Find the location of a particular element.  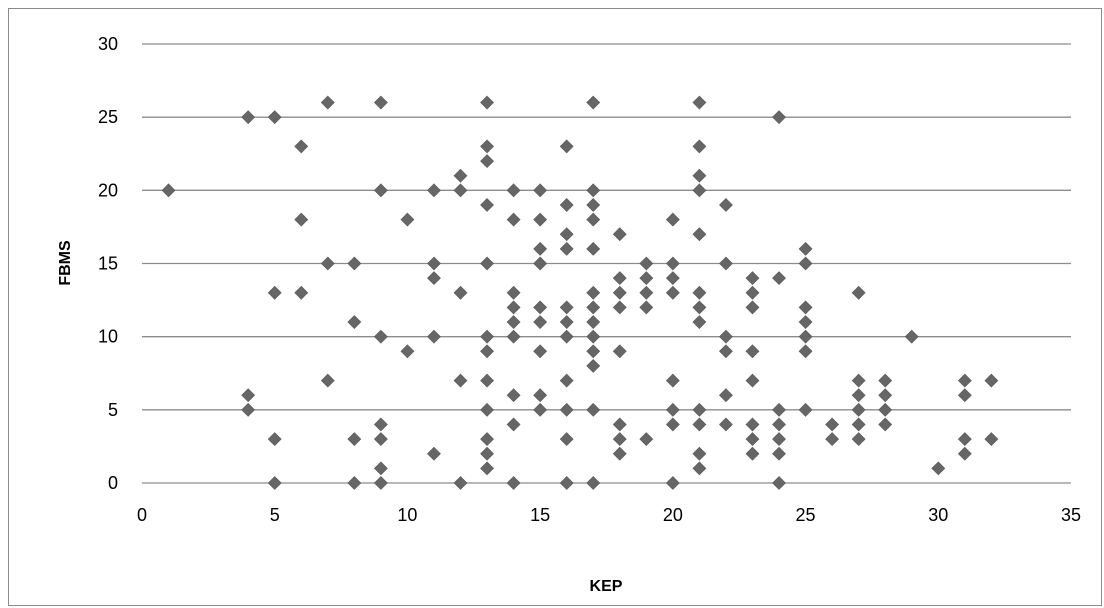

x-tick-label: 10 is located at coordinates (407, 515).